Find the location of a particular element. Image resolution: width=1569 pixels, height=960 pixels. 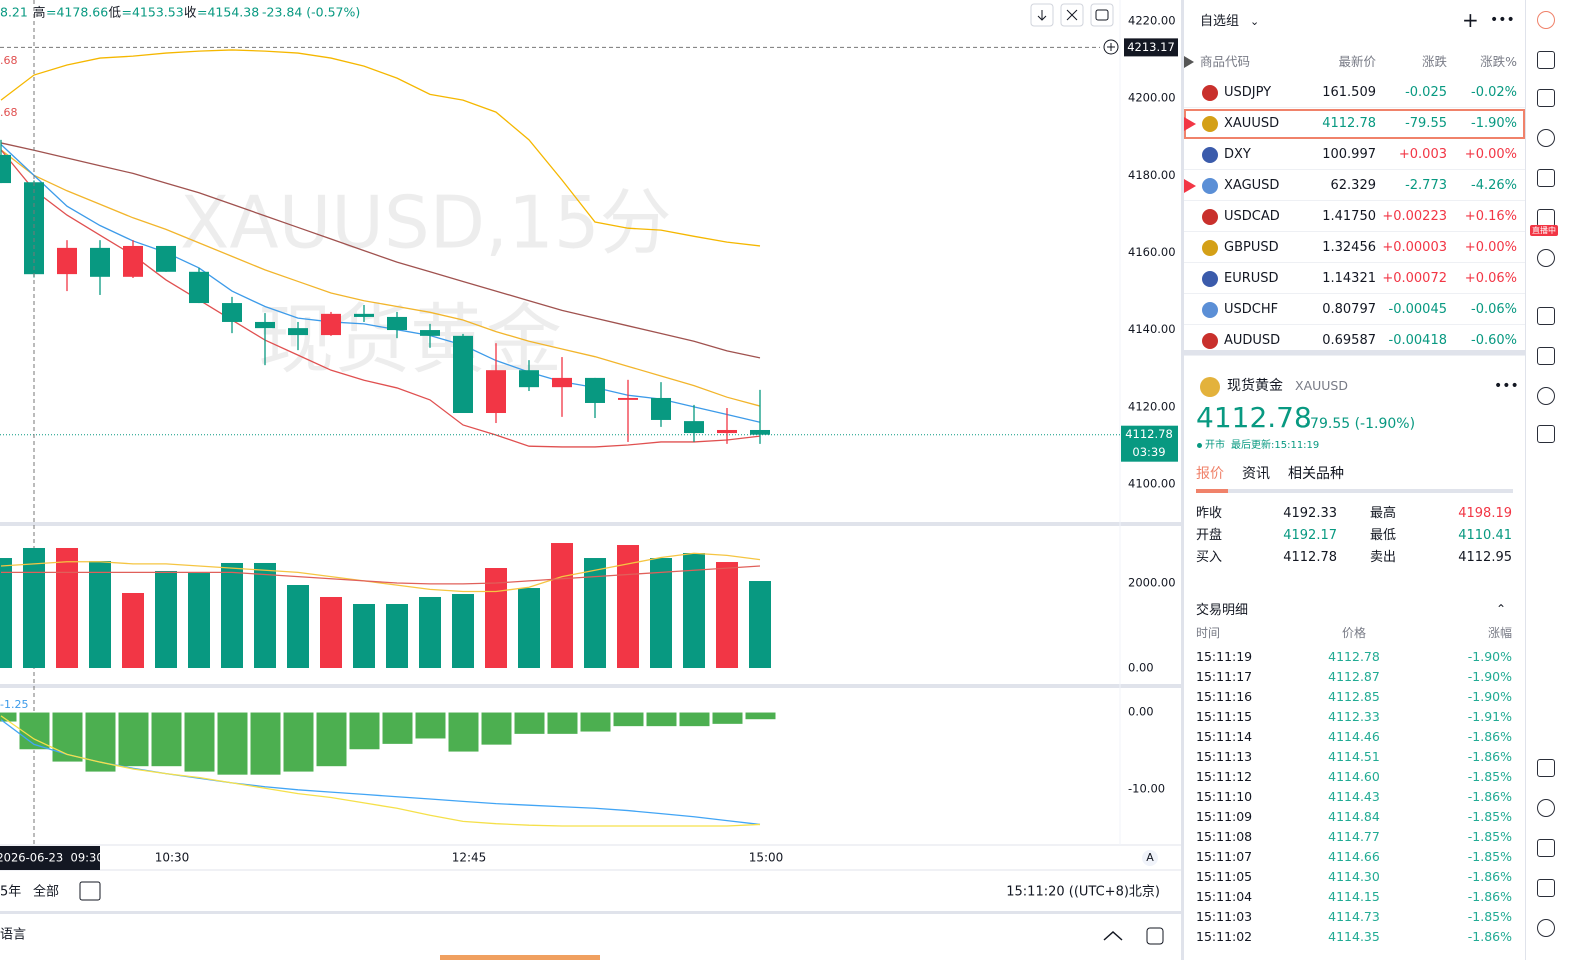

top-buttons is located at coordinates (1072, 15).